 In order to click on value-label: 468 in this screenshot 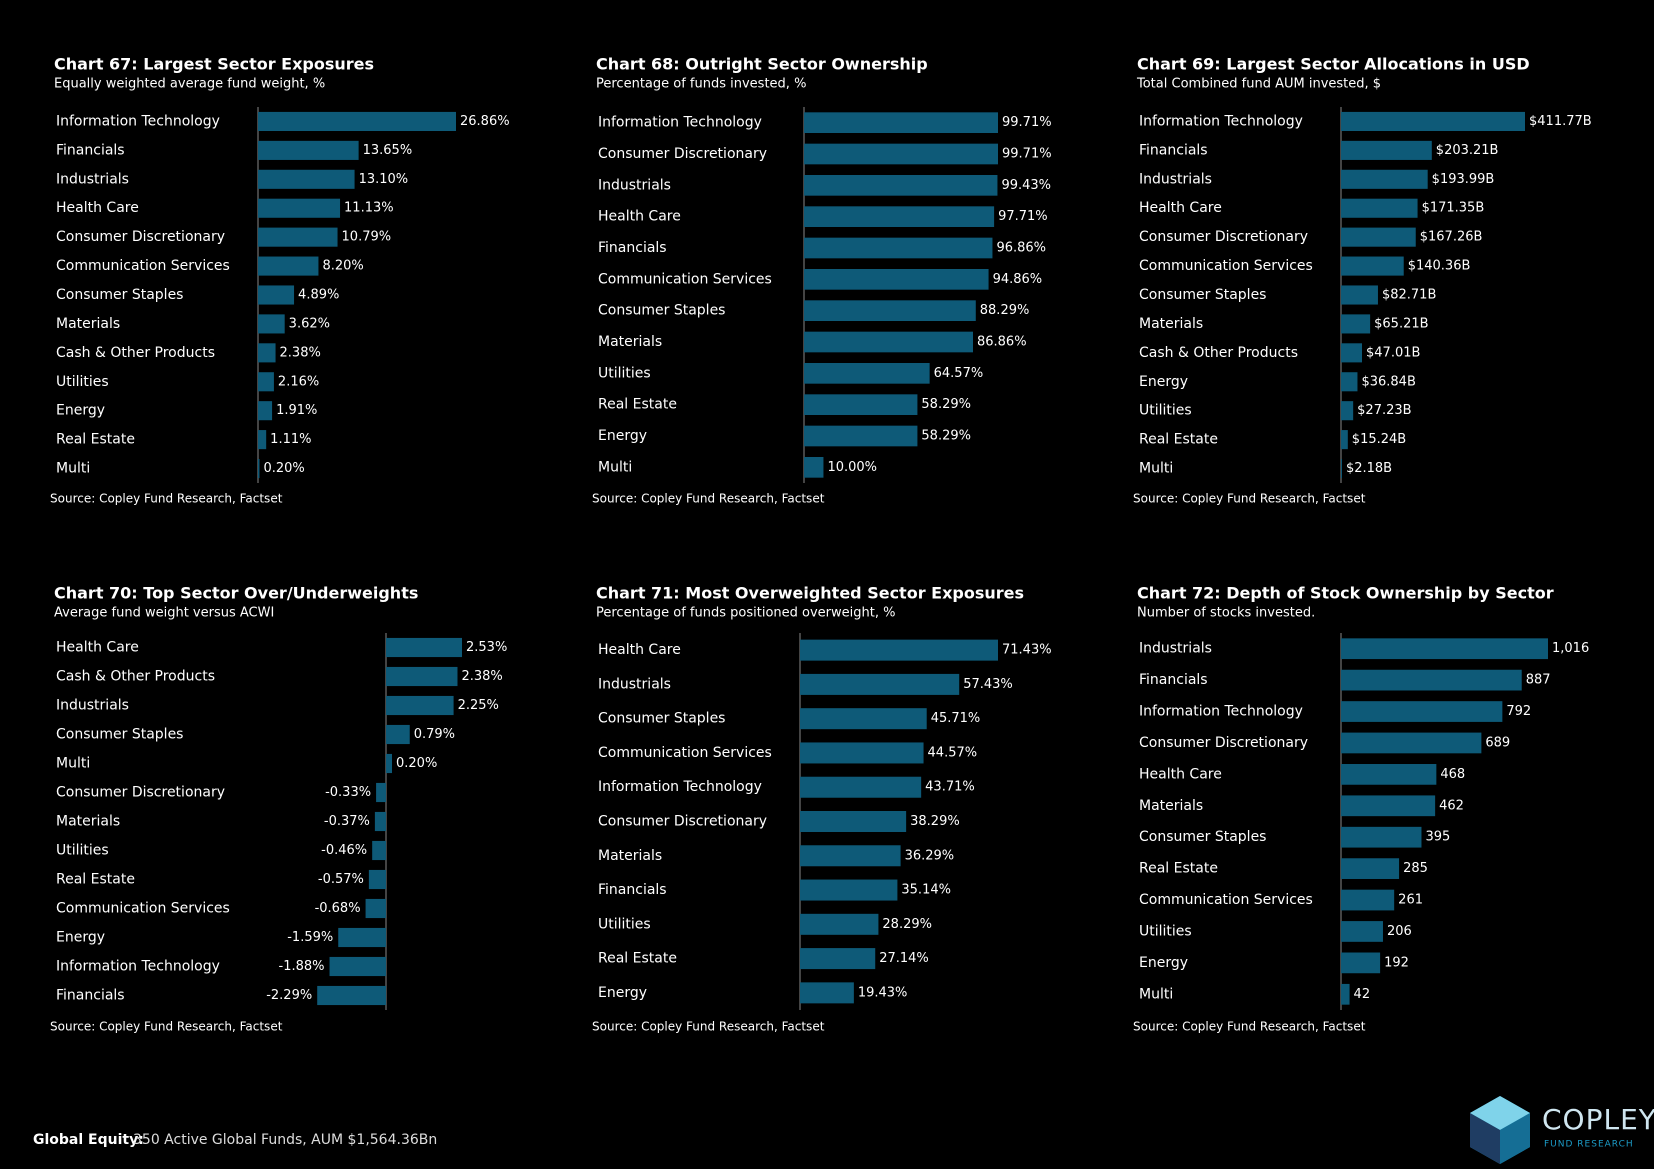, I will do `click(1452, 774)`.